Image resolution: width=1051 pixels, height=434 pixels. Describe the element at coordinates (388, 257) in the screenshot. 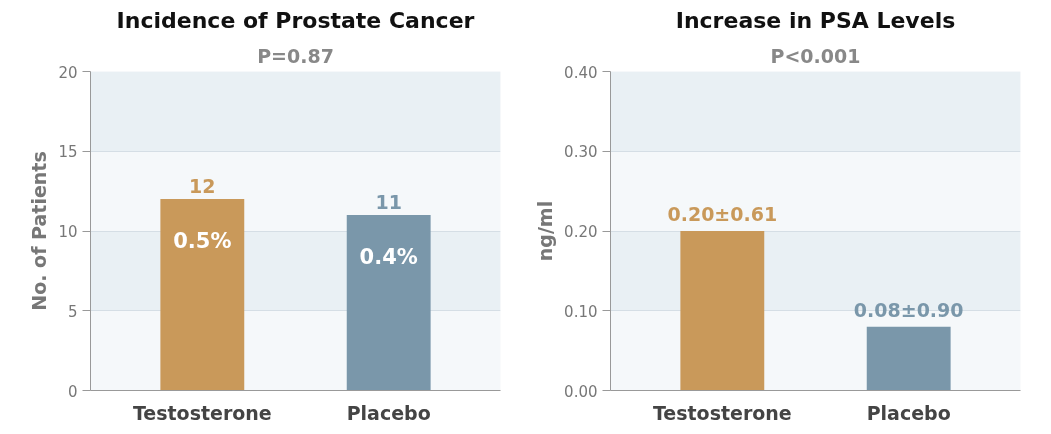

I see `annotation: 0.4%` at that location.